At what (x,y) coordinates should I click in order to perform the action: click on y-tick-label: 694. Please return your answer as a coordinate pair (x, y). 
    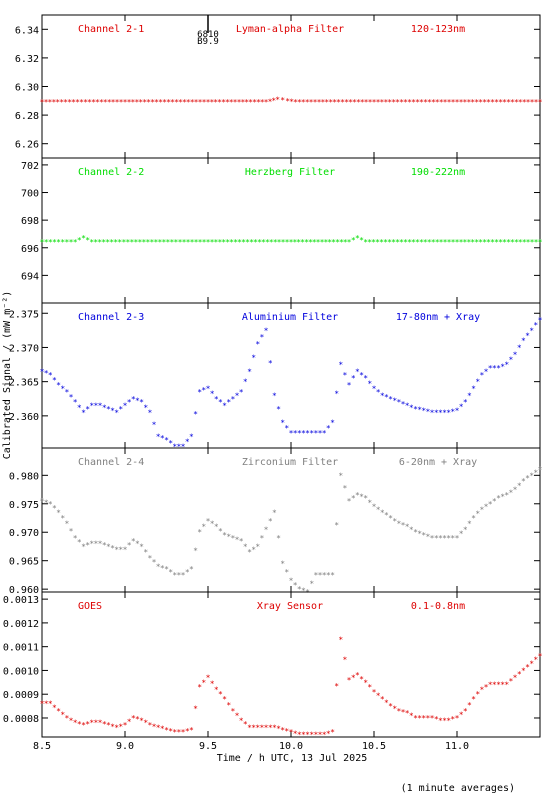
    Looking at the image, I should click on (30, 276).